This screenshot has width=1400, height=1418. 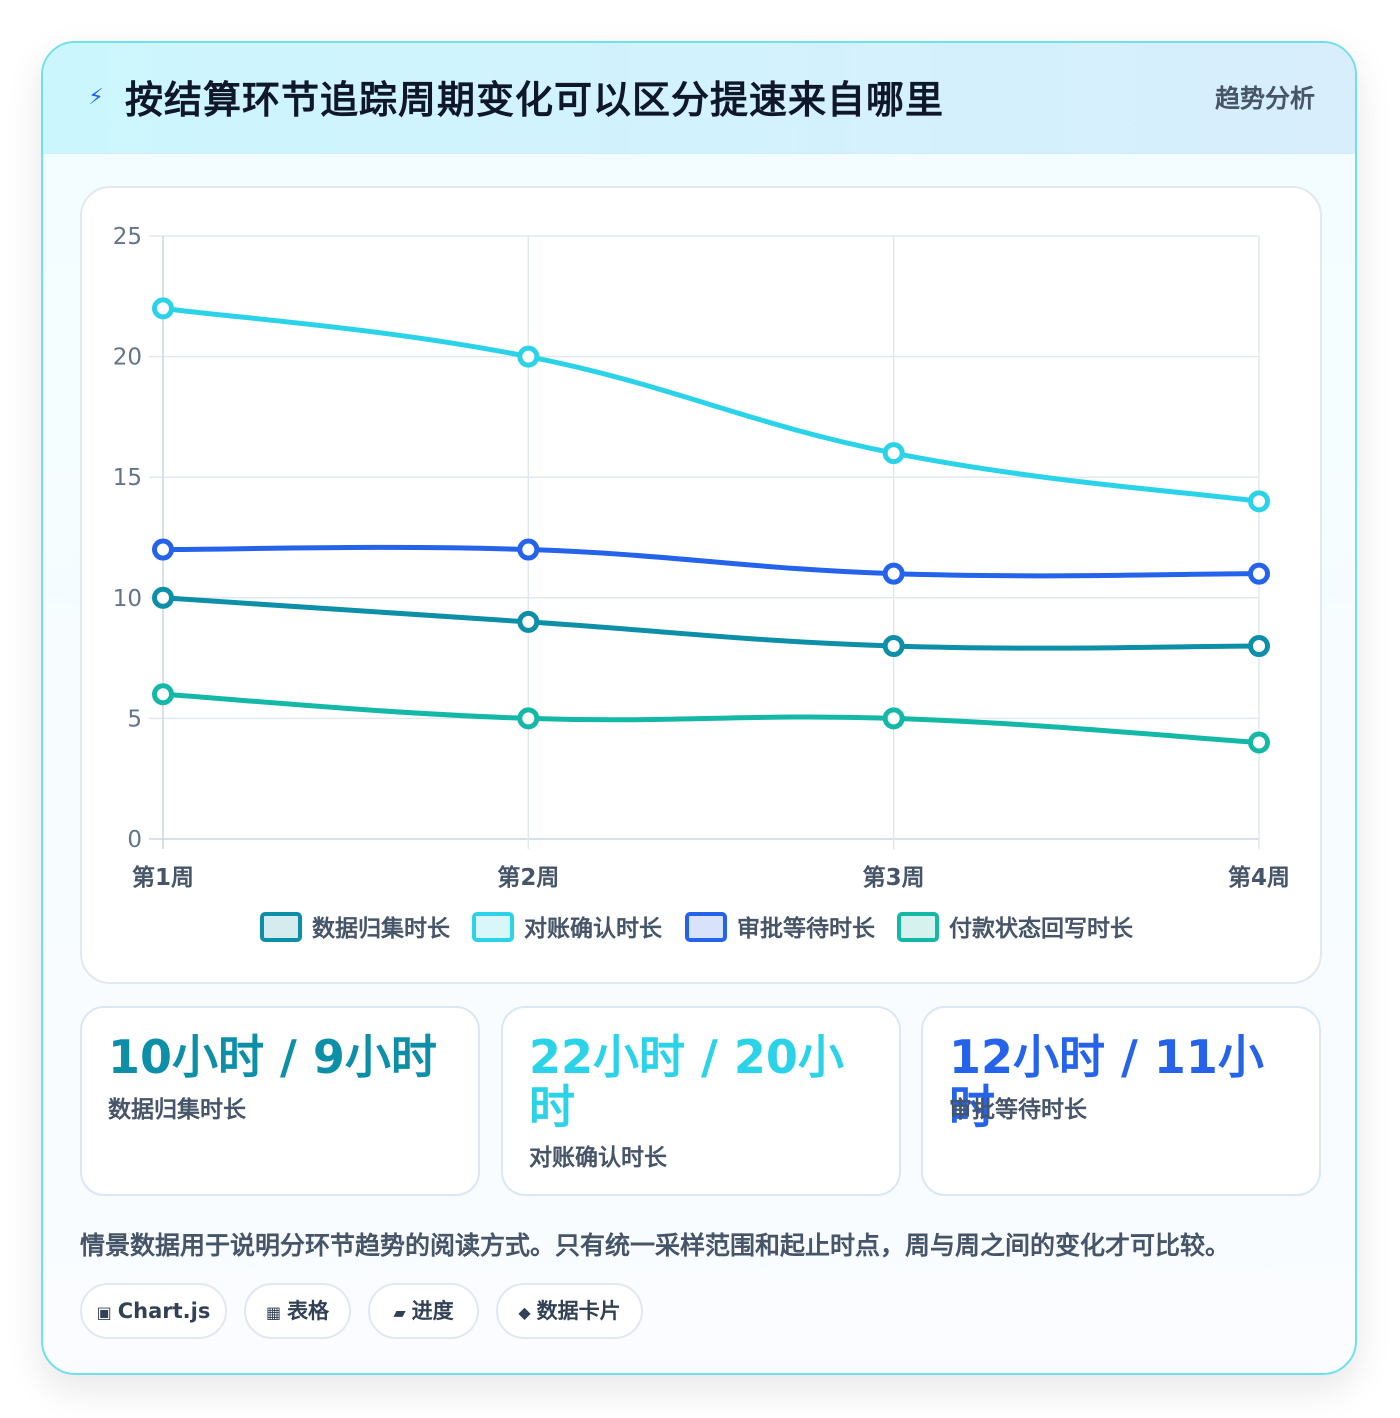 What do you see at coordinates (272, 1057) in the screenshot?
I see `stat-value-collection: 10小时 / 9小时` at bounding box center [272, 1057].